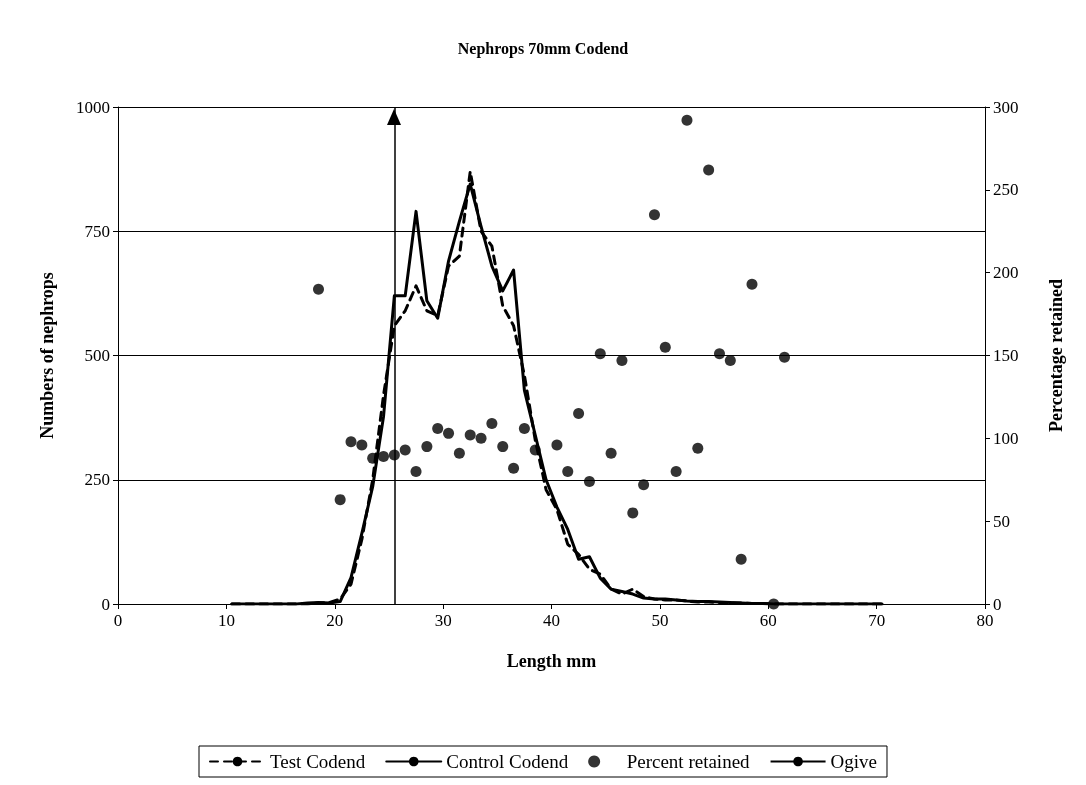 This screenshot has height=785, width=1086. What do you see at coordinates (118, 620) in the screenshot?
I see `x-tick-label: 0` at bounding box center [118, 620].